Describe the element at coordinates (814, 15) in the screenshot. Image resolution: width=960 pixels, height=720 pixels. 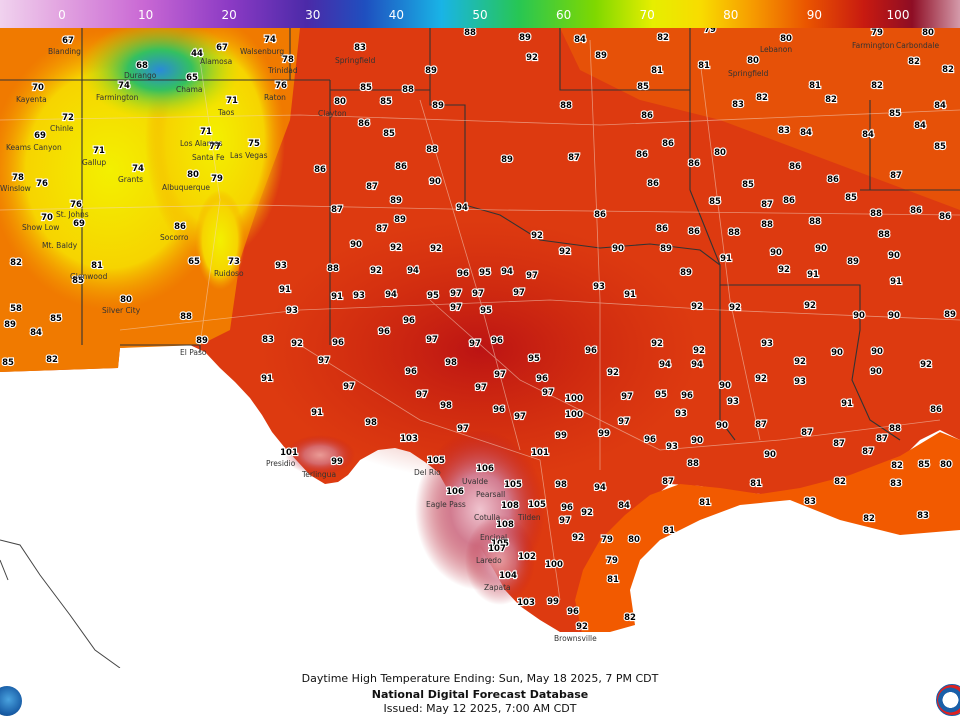
I see `scale-tick-label: 90` at that location.